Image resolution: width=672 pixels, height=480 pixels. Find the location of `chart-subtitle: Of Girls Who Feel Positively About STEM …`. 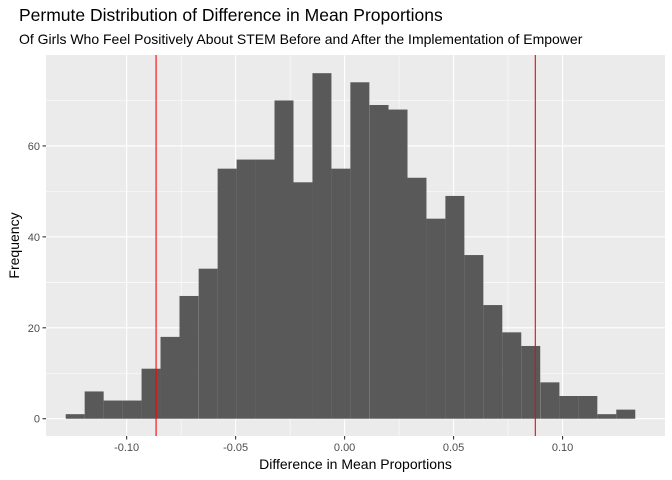

chart-subtitle: Of Girls Who Feel Positively About STEM … is located at coordinates (301, 39).